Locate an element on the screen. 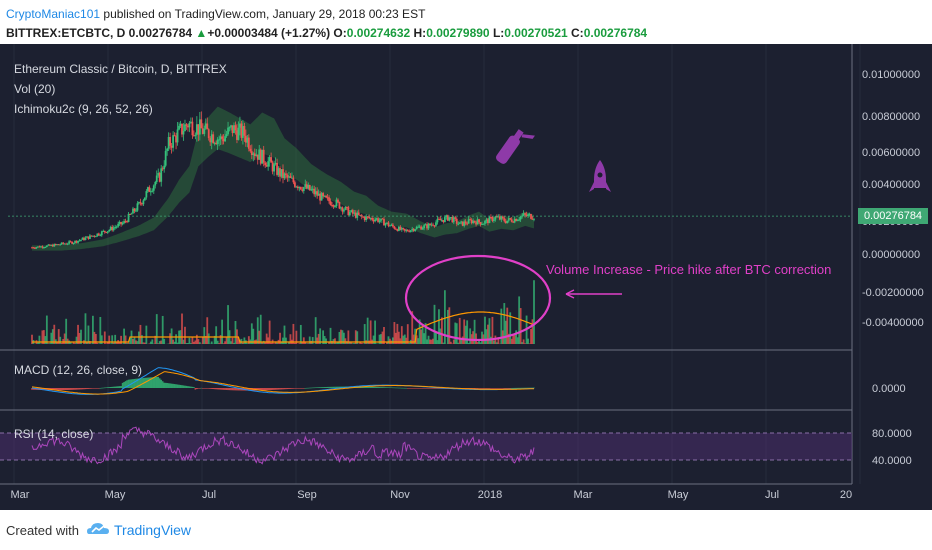 The width and height of the screenshot is (932, 550). tradingview-cloud-icon is located at coordinates (98, 528).